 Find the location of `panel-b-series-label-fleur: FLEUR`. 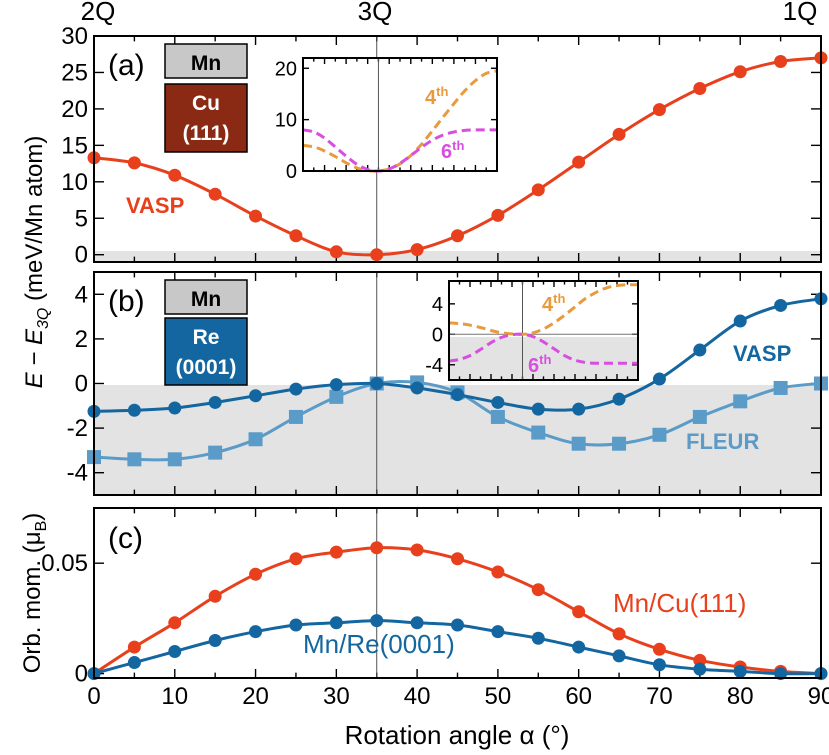

panel-b-series-label-fleur: FLEUR is located at coordinates (722, 441).